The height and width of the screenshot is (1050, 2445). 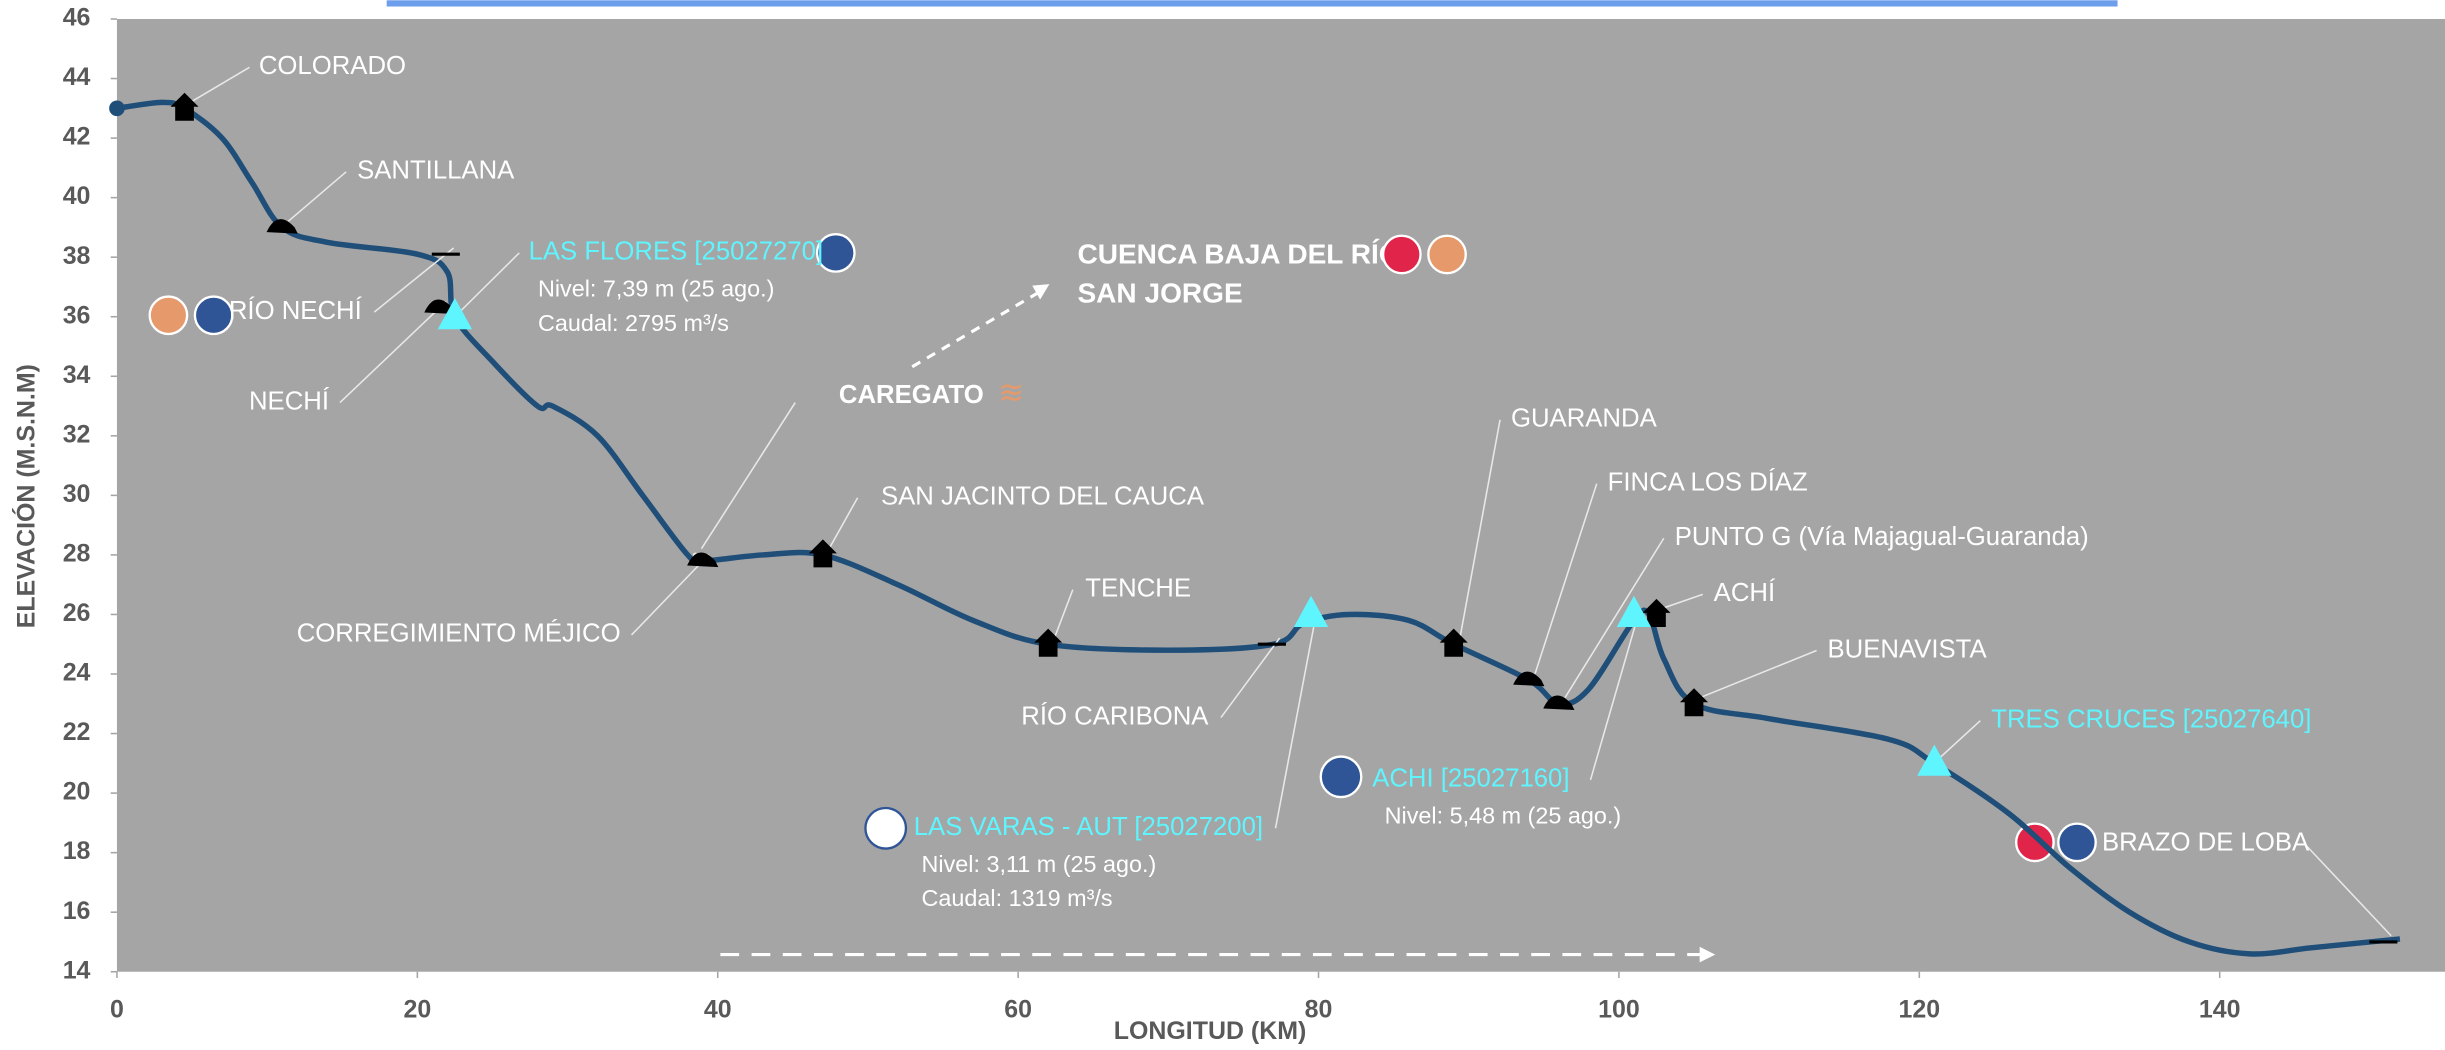 I want to click on point-detail: Caudal: 2795 m³/s, so click(x=633, y=323).